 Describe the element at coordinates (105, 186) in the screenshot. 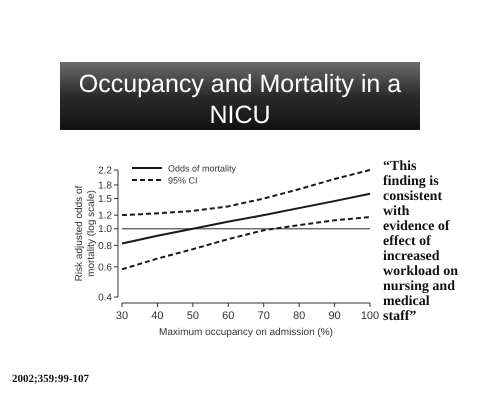

I see `y-tick-label: 1.8` at that location.